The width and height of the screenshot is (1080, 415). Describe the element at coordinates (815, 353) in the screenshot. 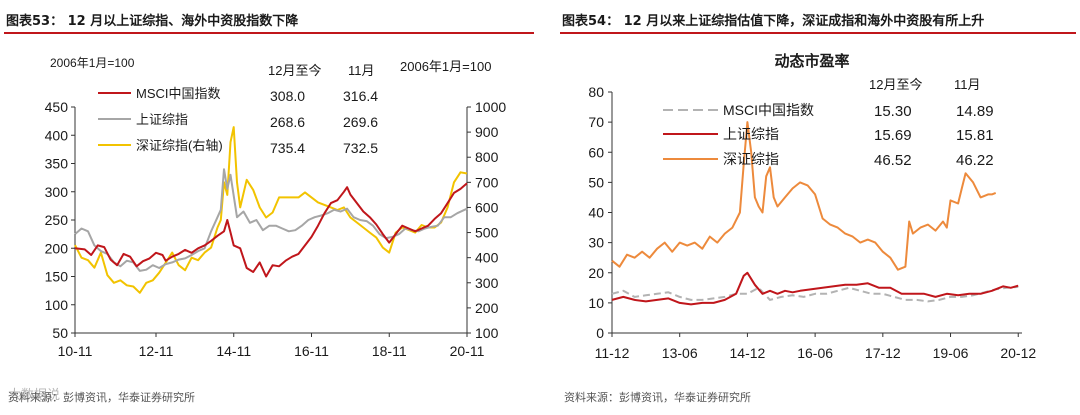

I see `x-tick-label: 16-06` at that location.